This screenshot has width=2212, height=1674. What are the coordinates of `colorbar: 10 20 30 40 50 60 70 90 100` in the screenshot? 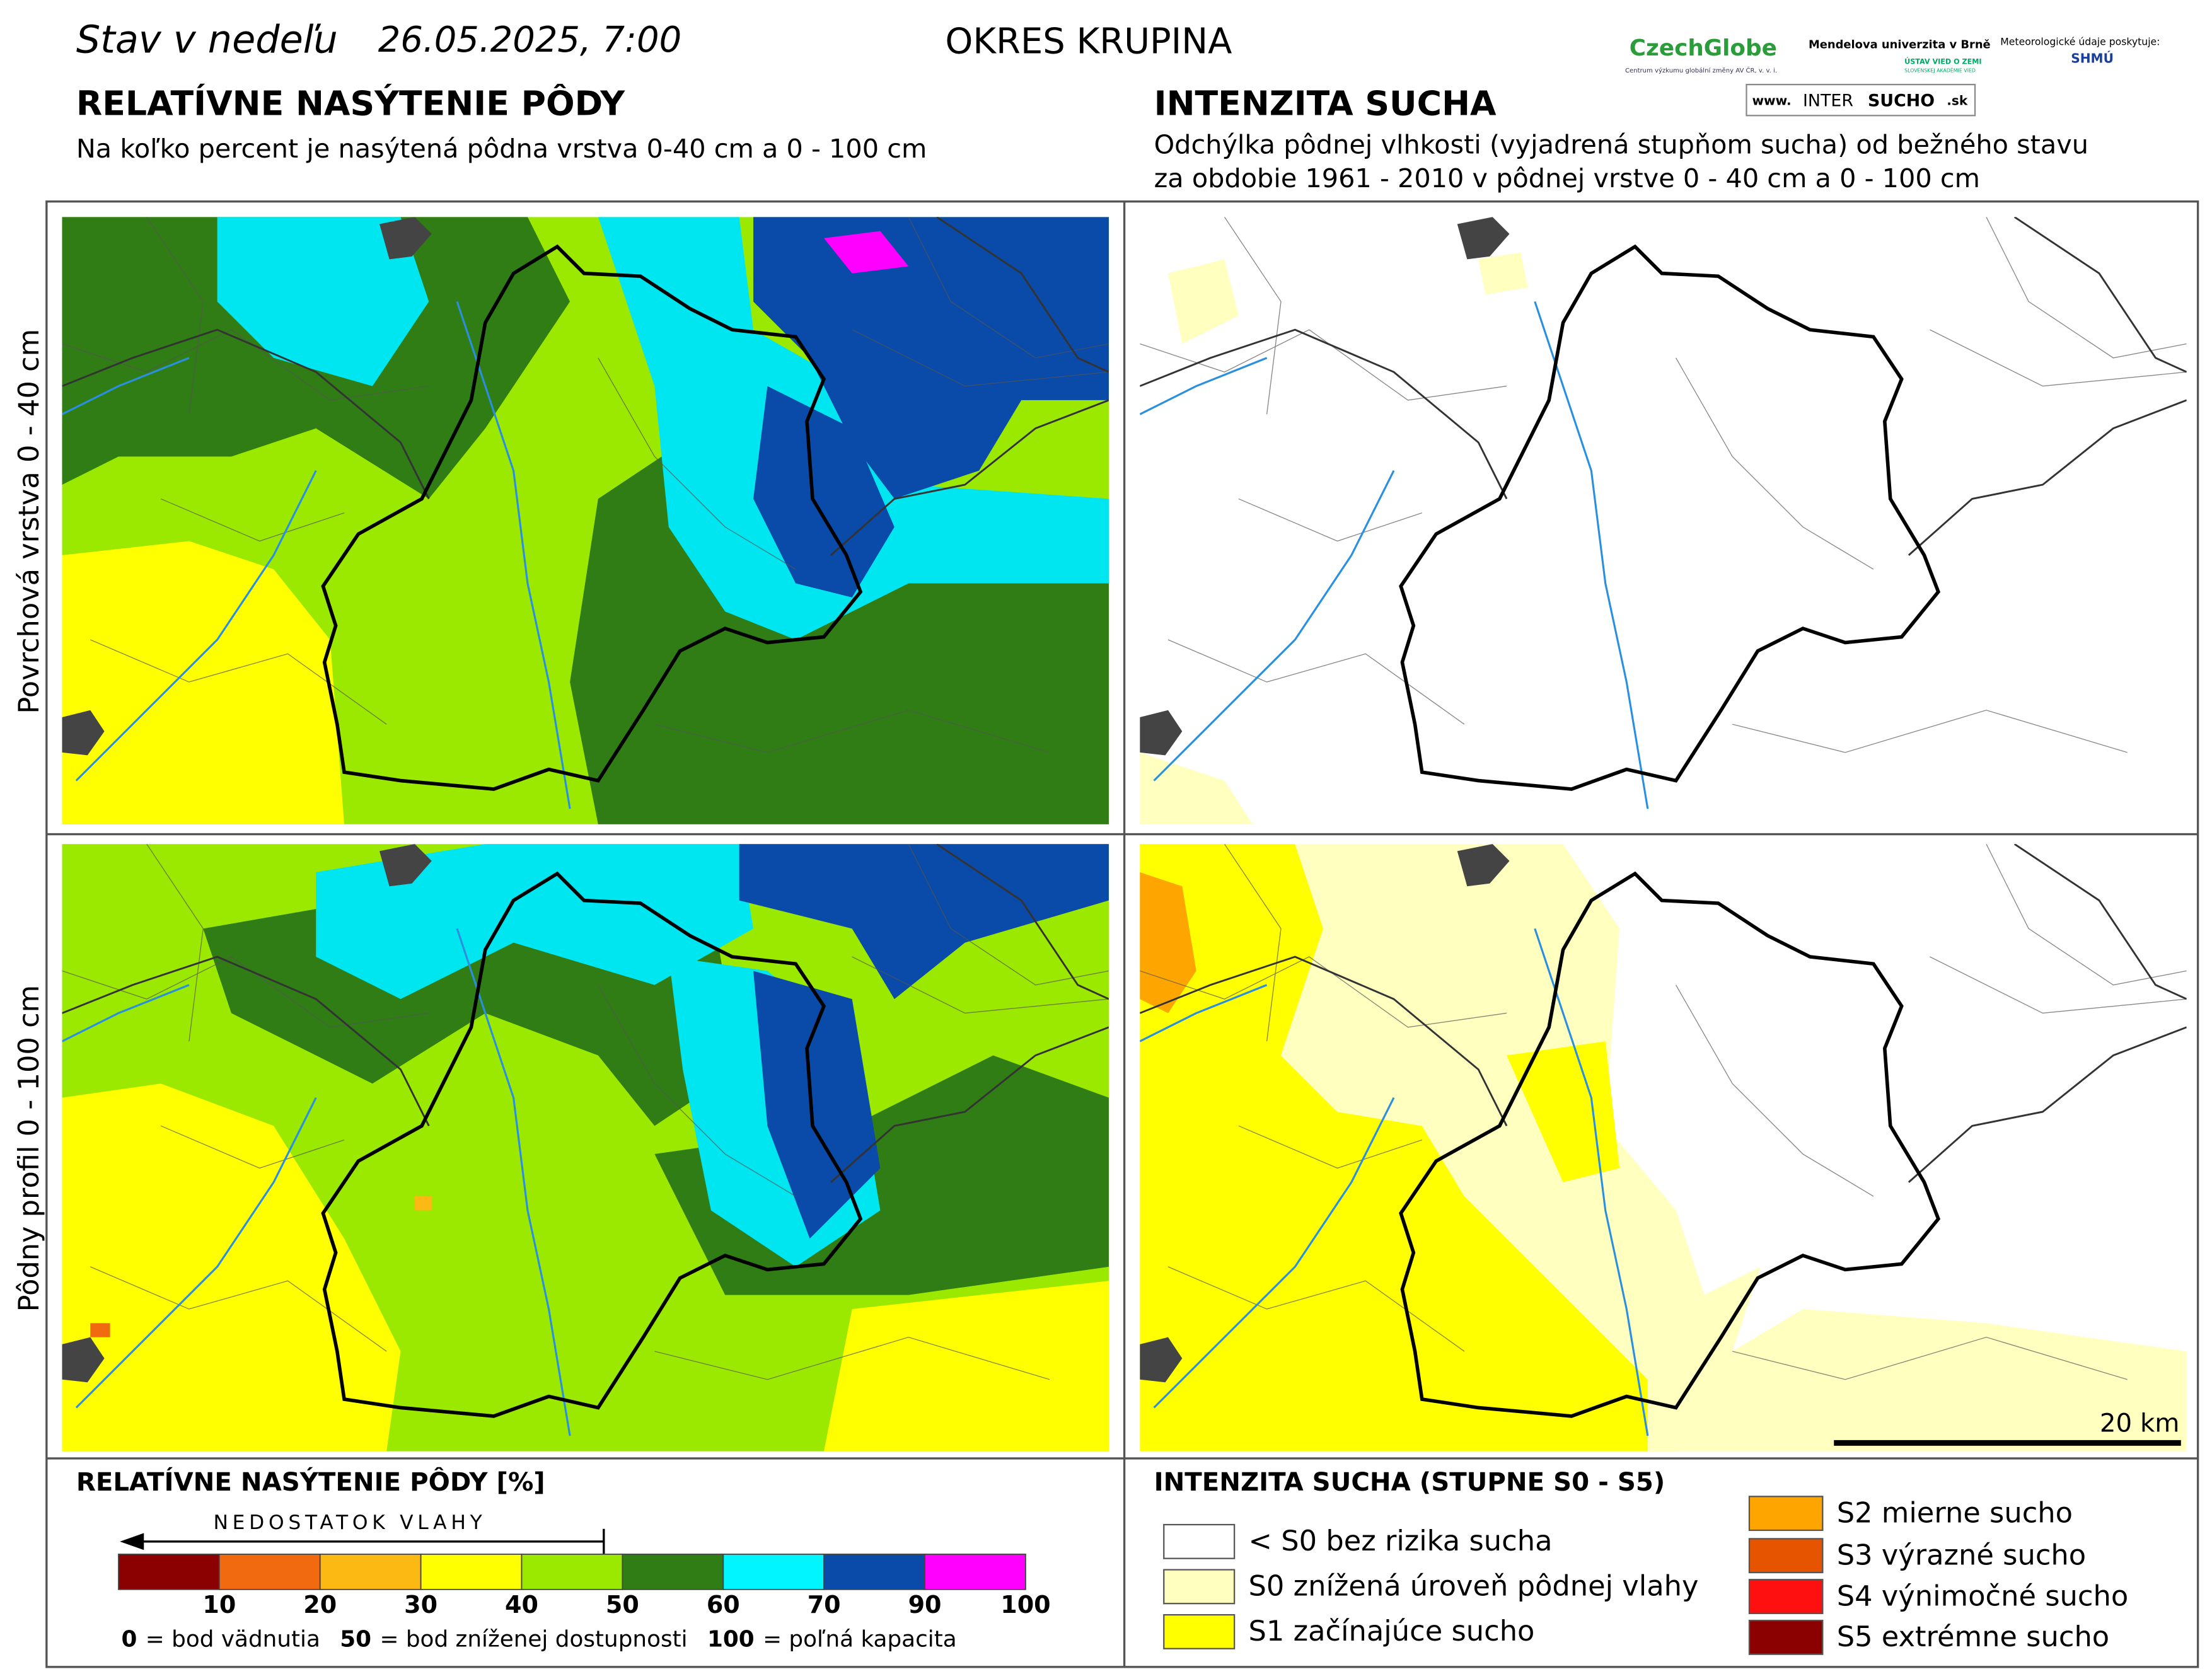 It's located at (584, 1586).